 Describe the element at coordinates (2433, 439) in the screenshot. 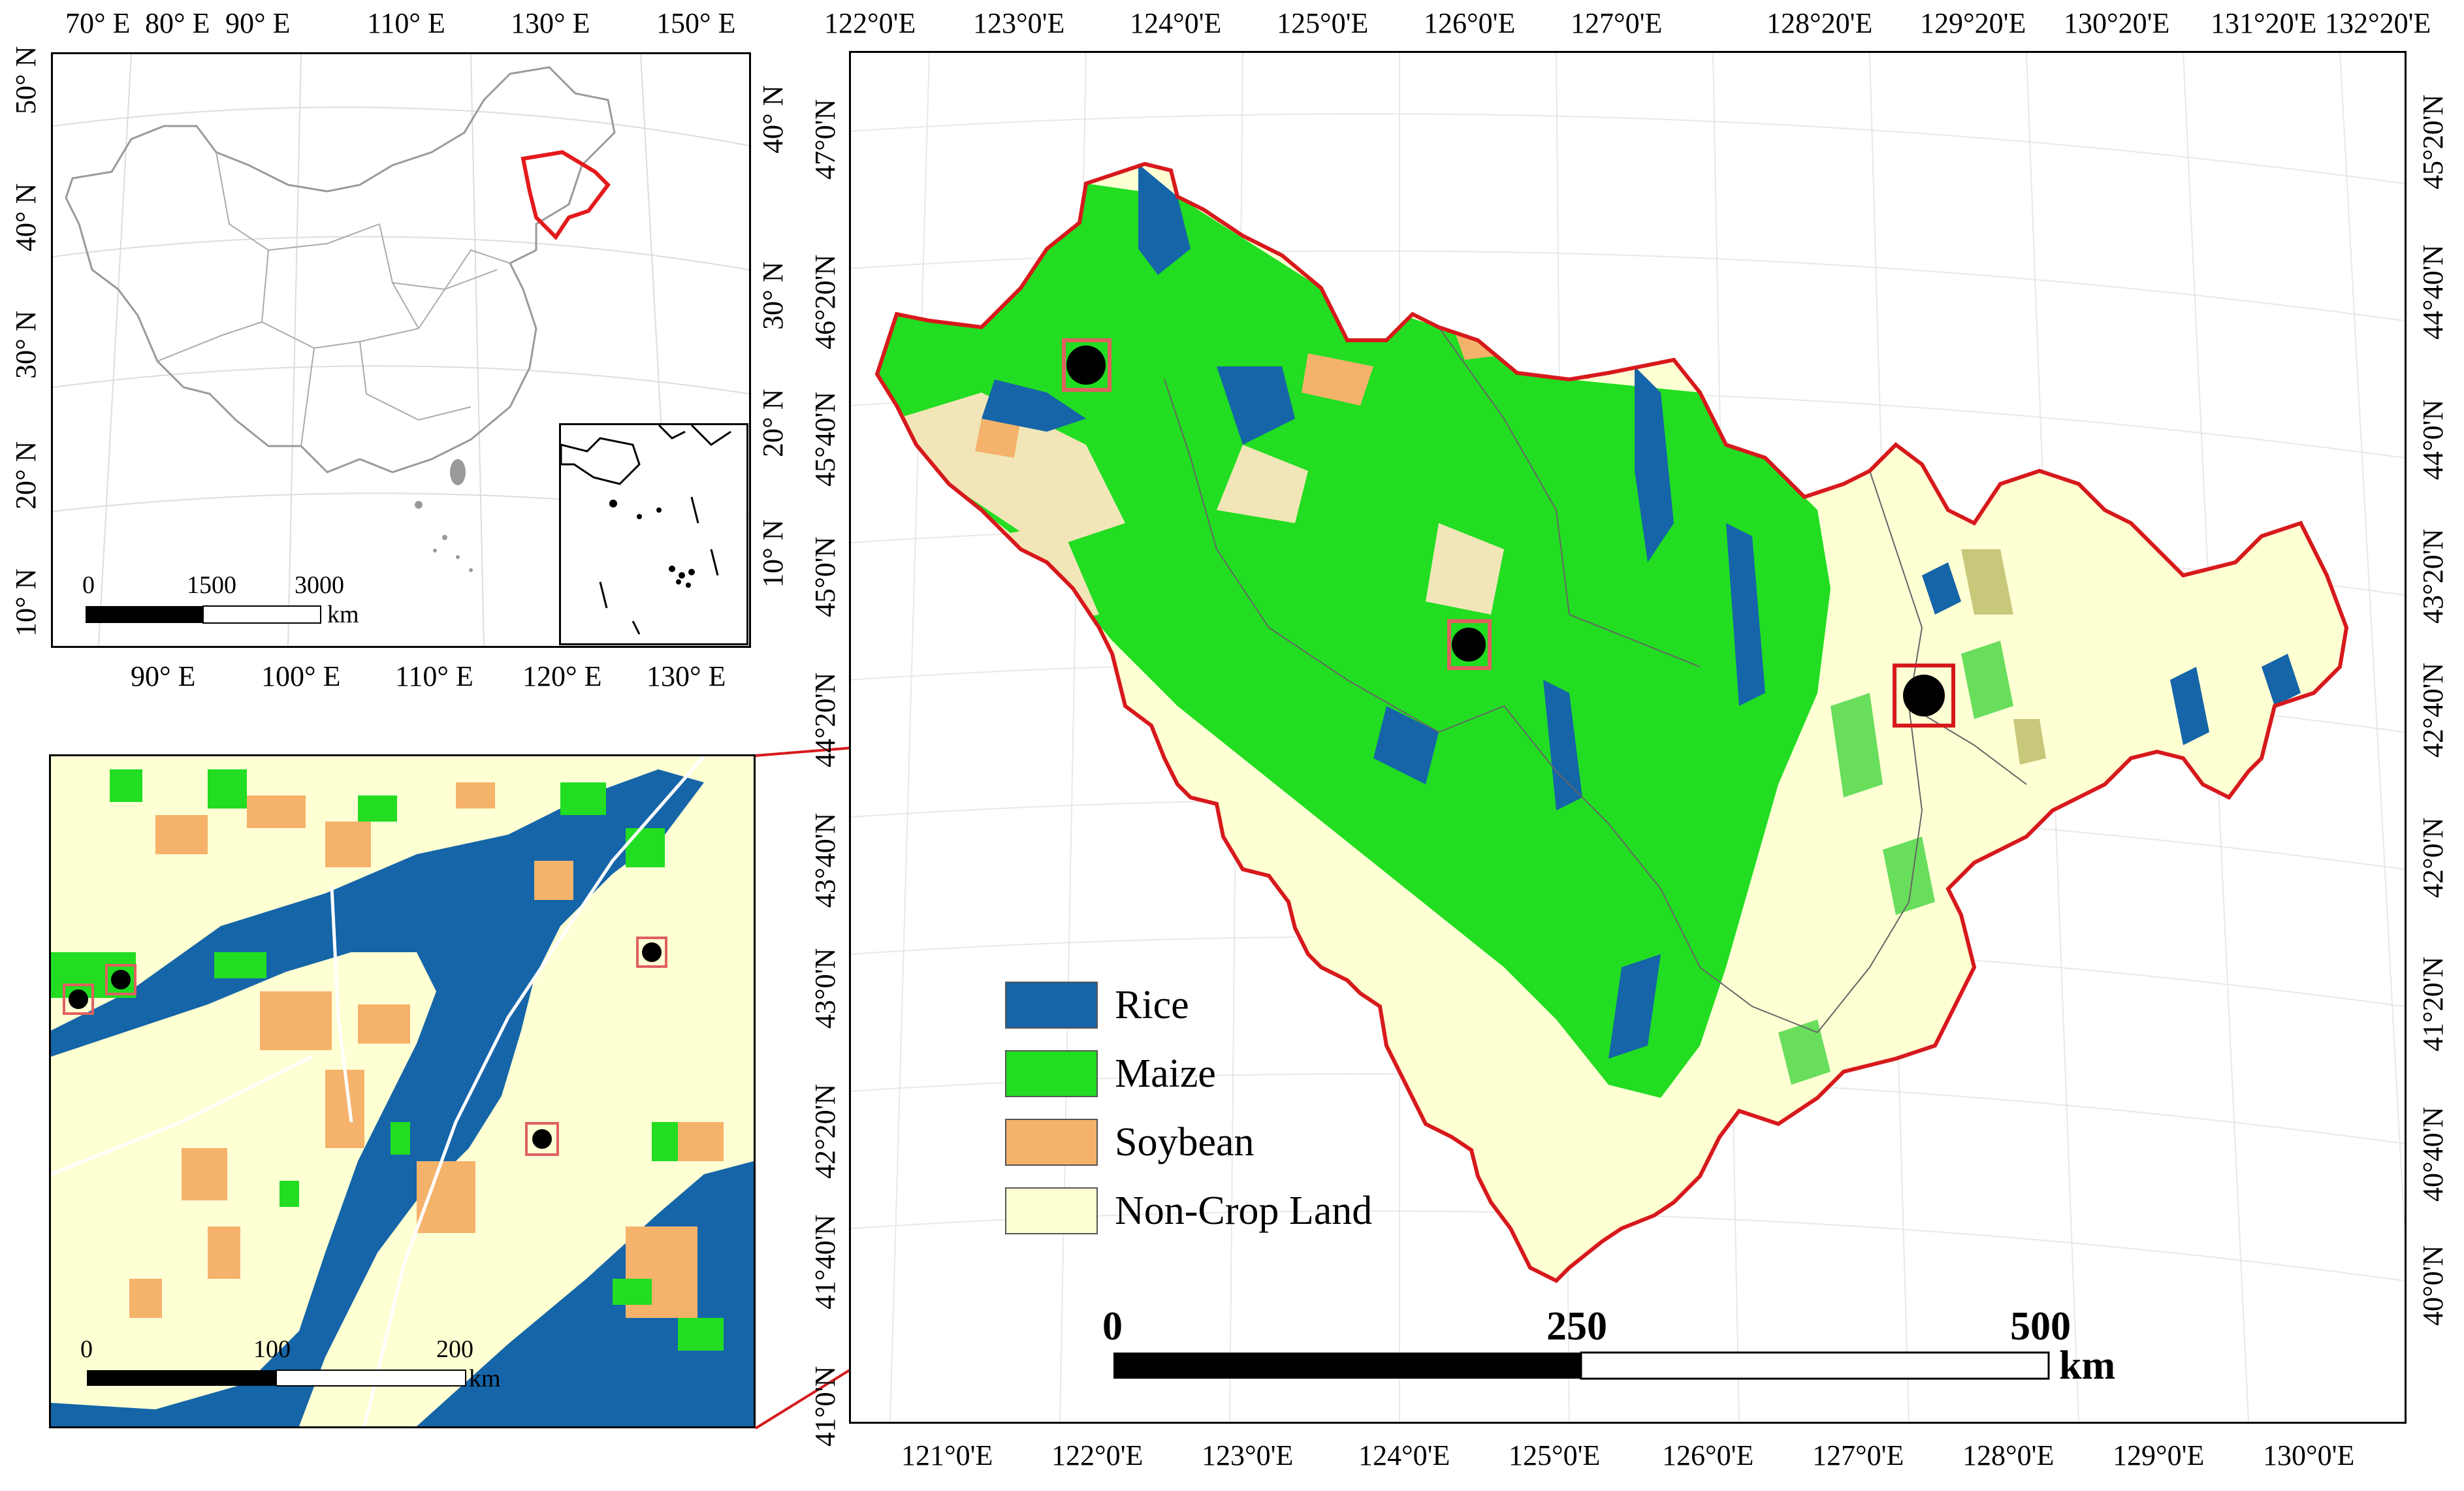

I see `main-right-label: 44°0'N` at that location.